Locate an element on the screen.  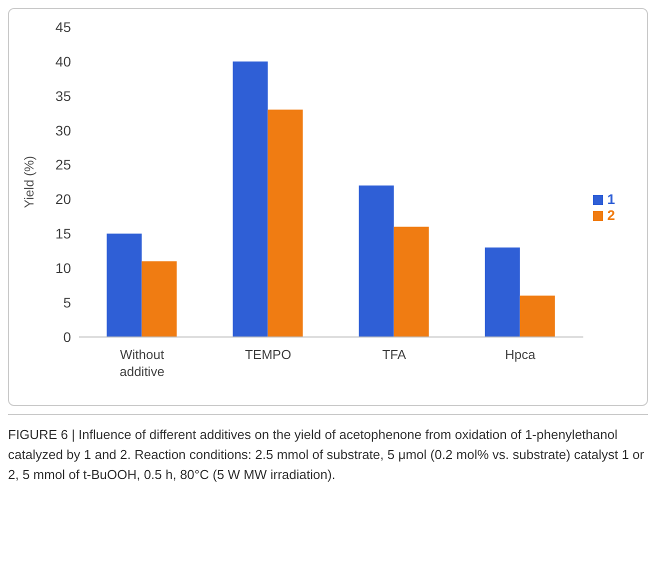
legend-label: 1 is located at coordinates (611, 199).